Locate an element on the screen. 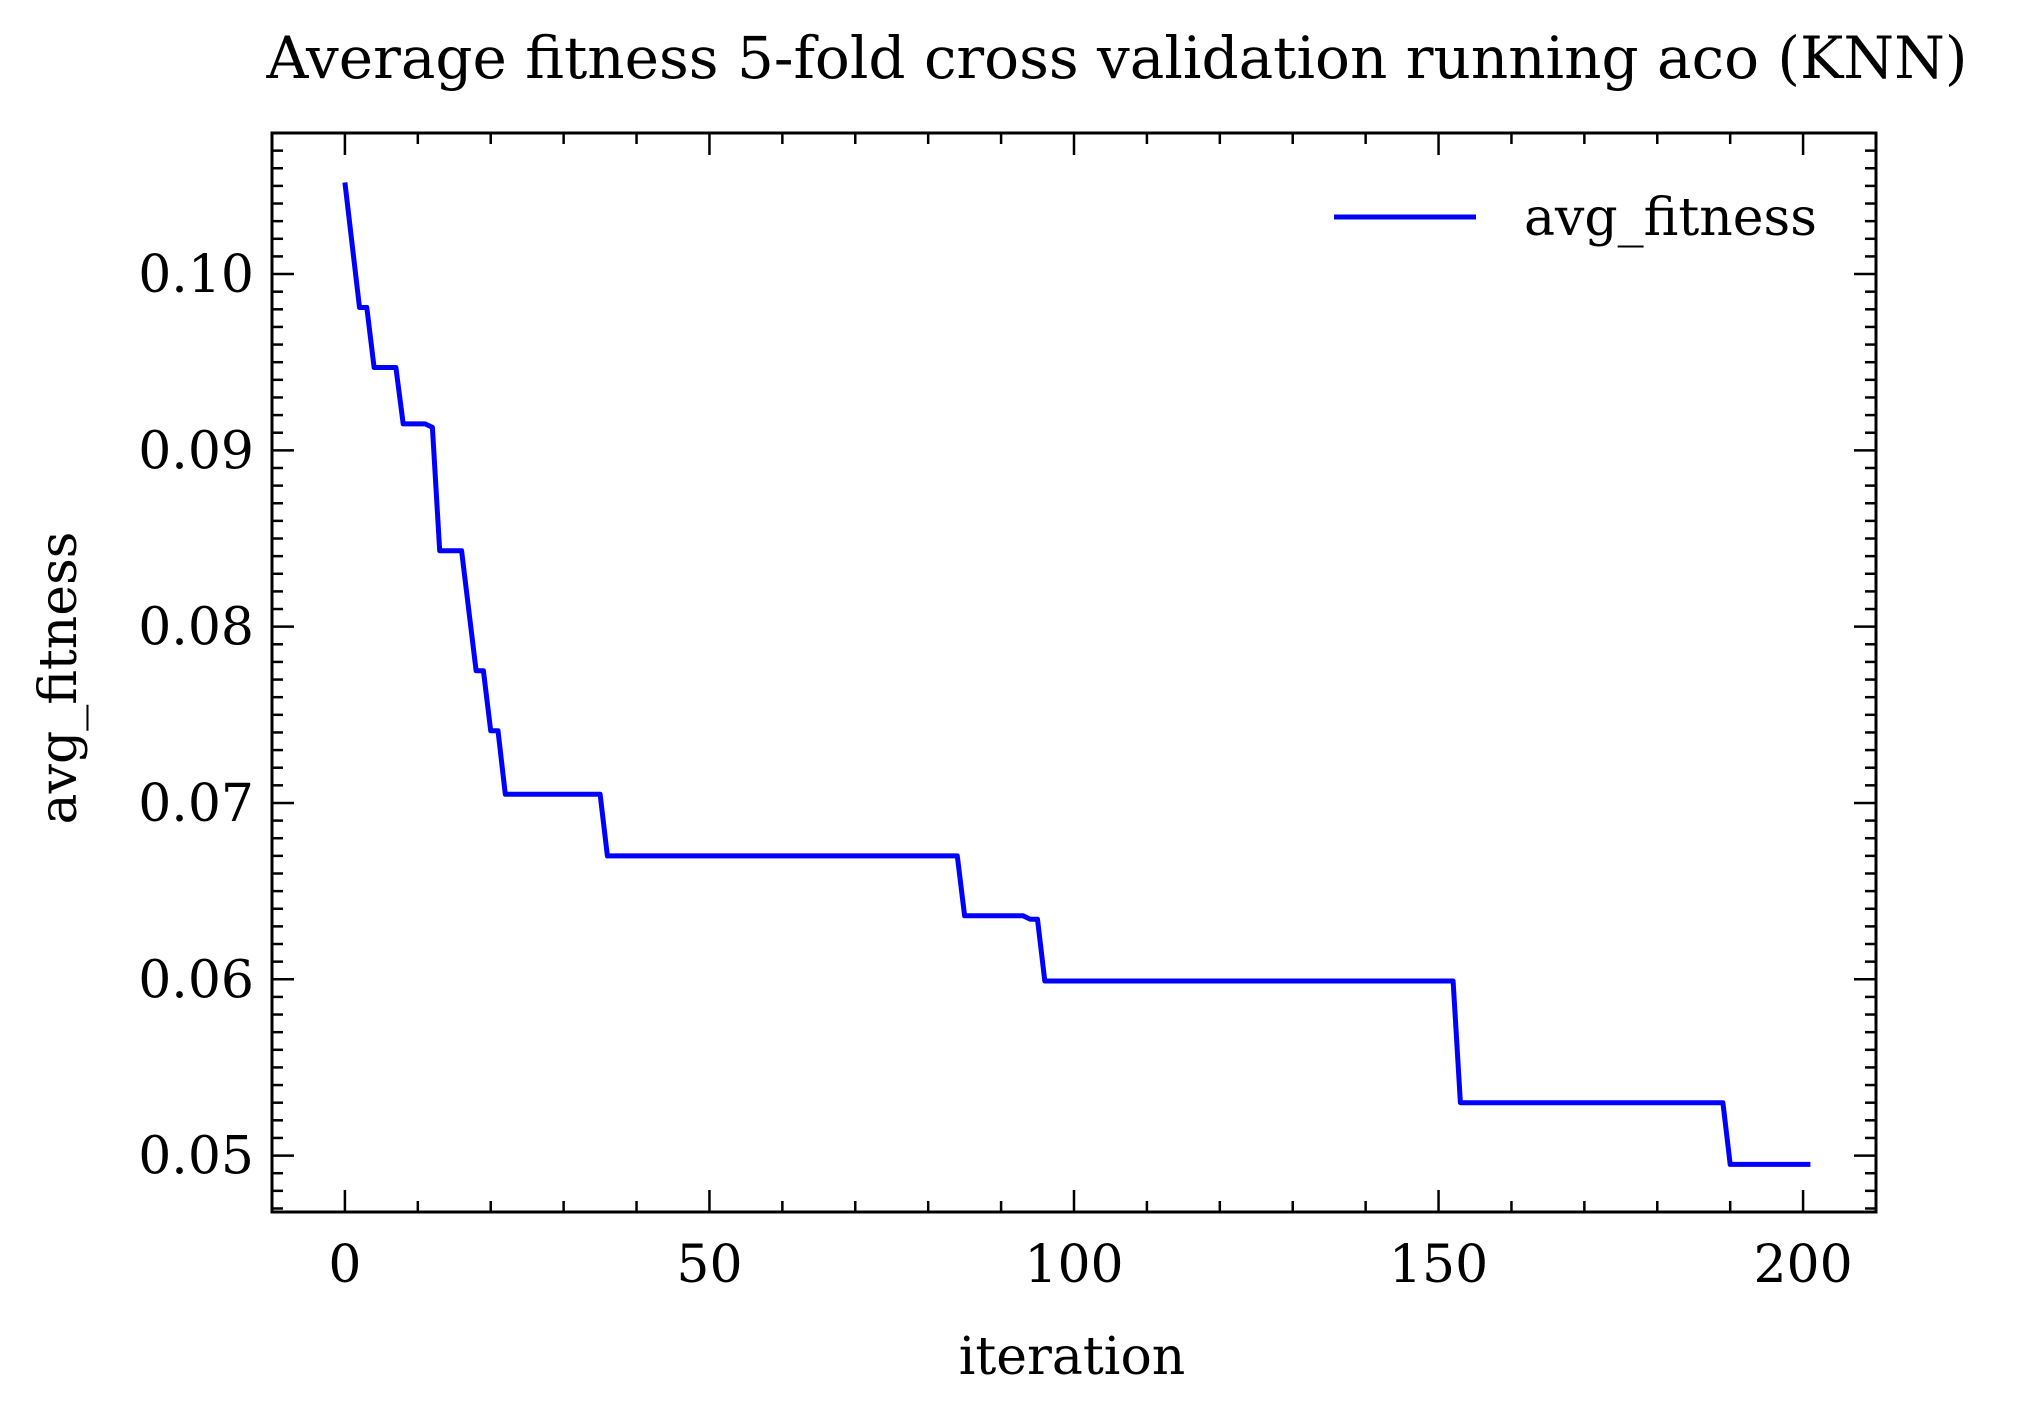  legend: avg_fitness is located at coordinates (1575, 218).